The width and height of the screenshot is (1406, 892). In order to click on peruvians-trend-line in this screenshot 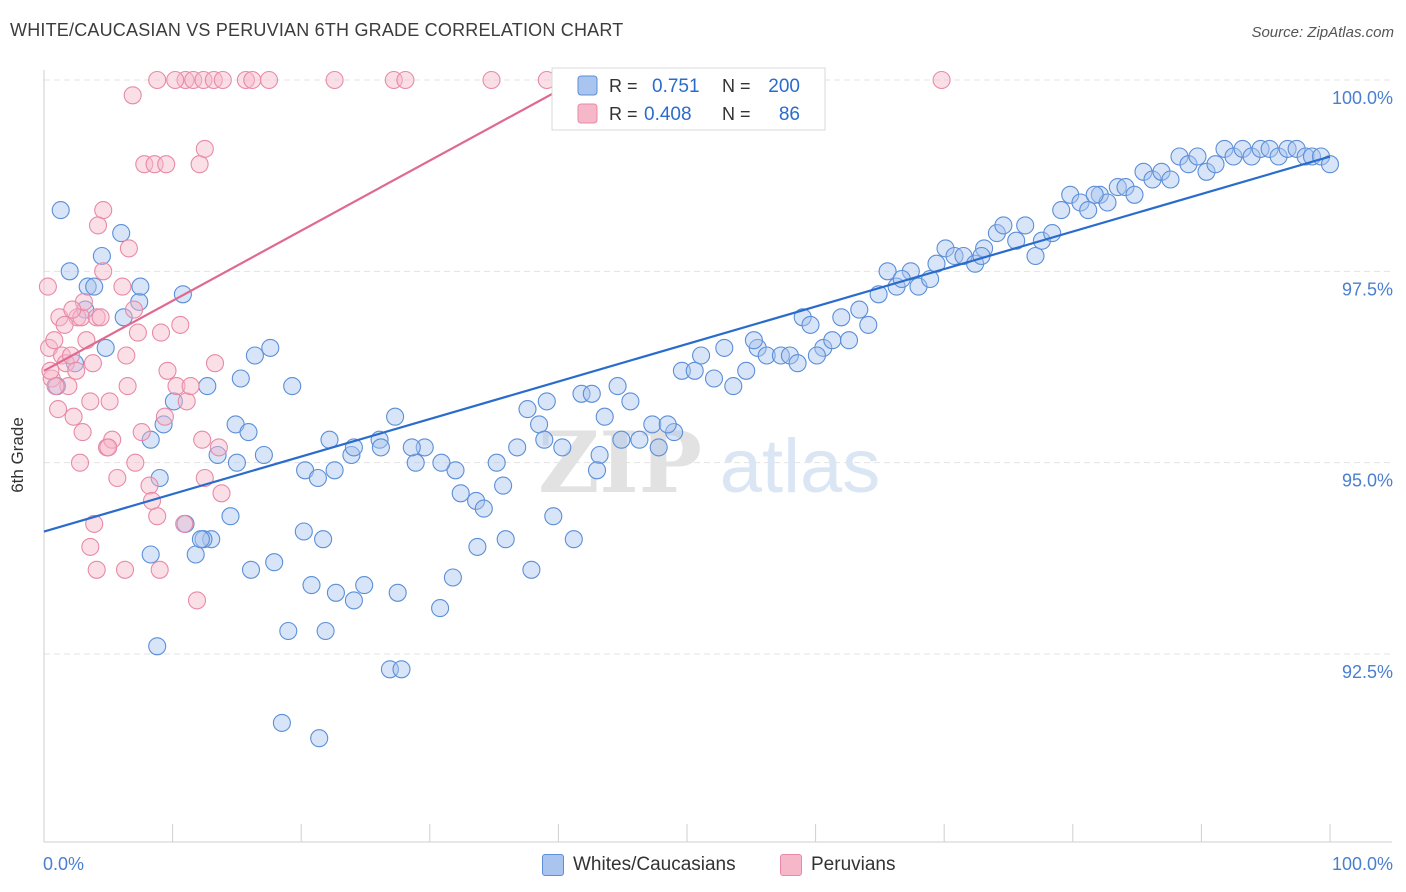, I will do `click(311, 225)`.